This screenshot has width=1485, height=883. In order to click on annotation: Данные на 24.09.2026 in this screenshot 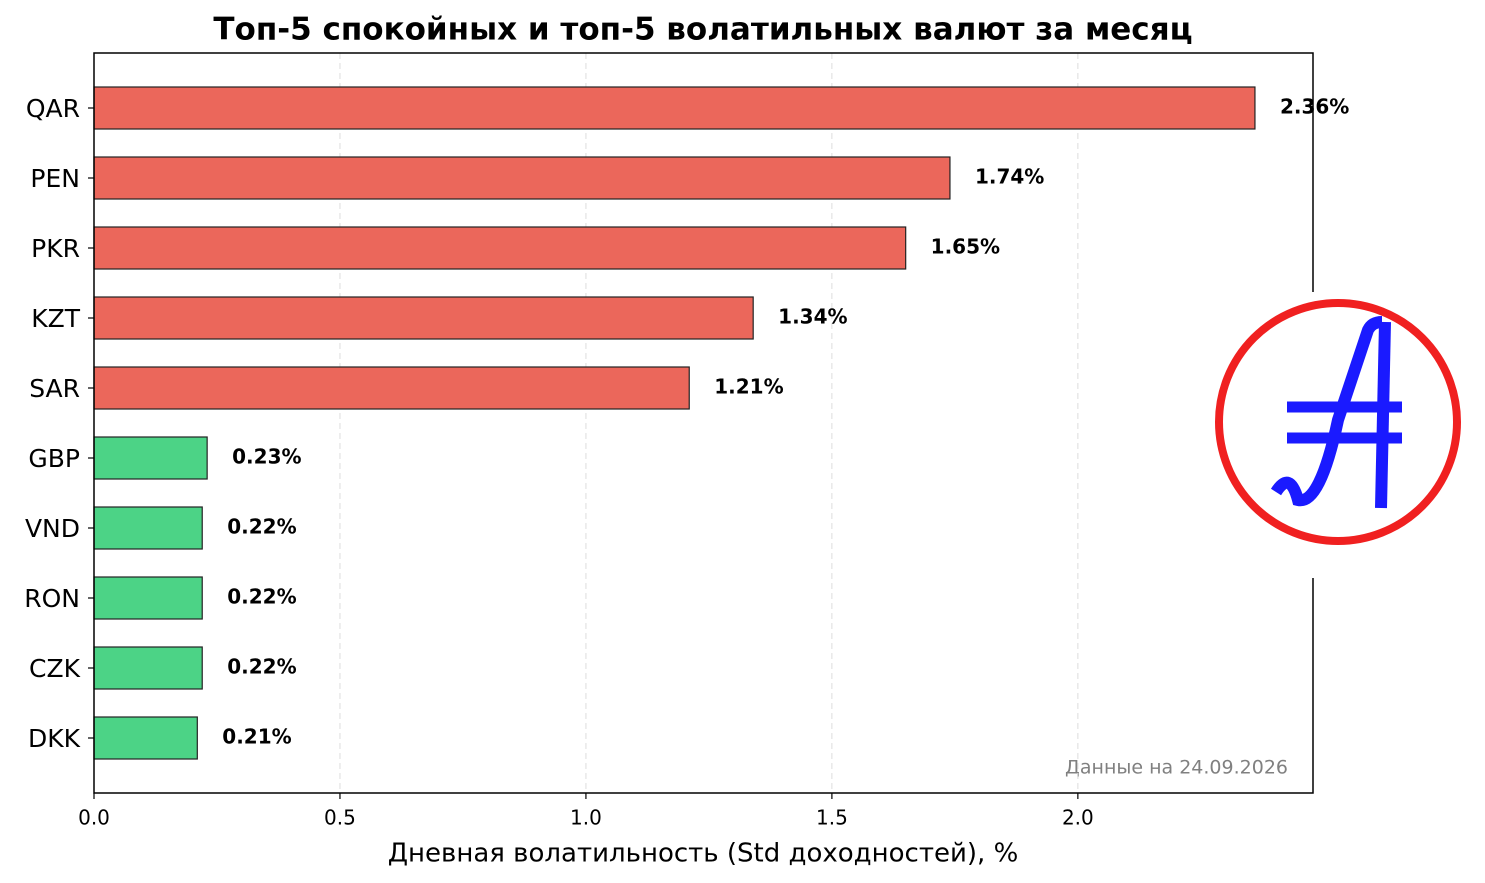, I will do `click(1176, 768)`.